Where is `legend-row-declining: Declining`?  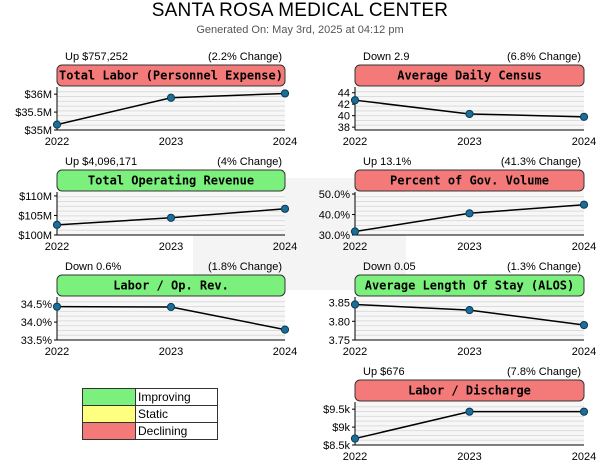
legend-row-declining: Declining is located at coordinates (150, 431).